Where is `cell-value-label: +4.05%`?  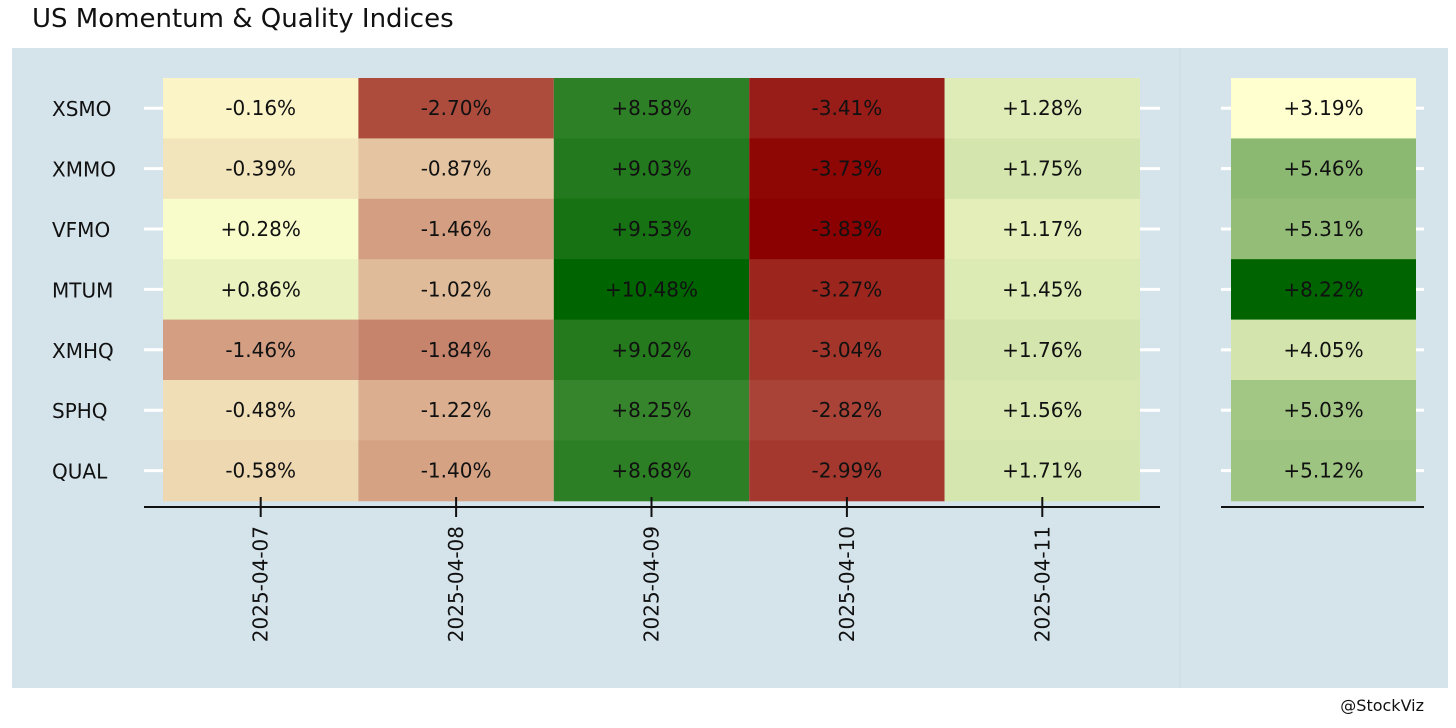 cell-value-label: +4.05% is located at coordinates (1323, 350).